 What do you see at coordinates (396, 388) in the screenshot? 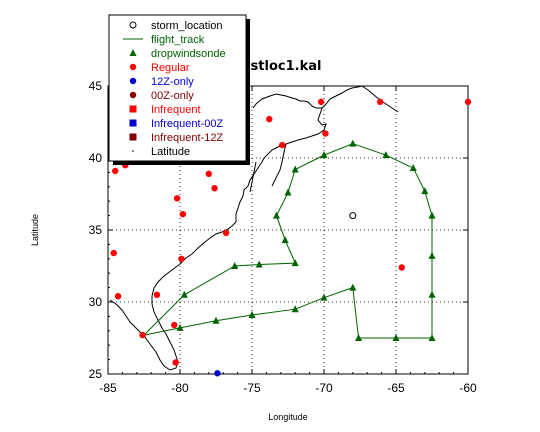
I see `x-tick-label: -65` at bounding box center [396, 388].